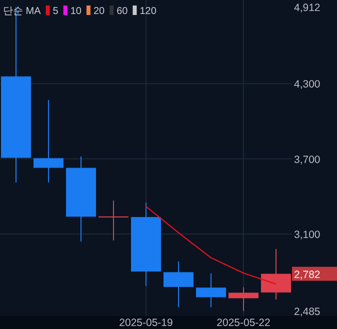  I want to click on y-tick-label: 4,300, so click(307, 84).